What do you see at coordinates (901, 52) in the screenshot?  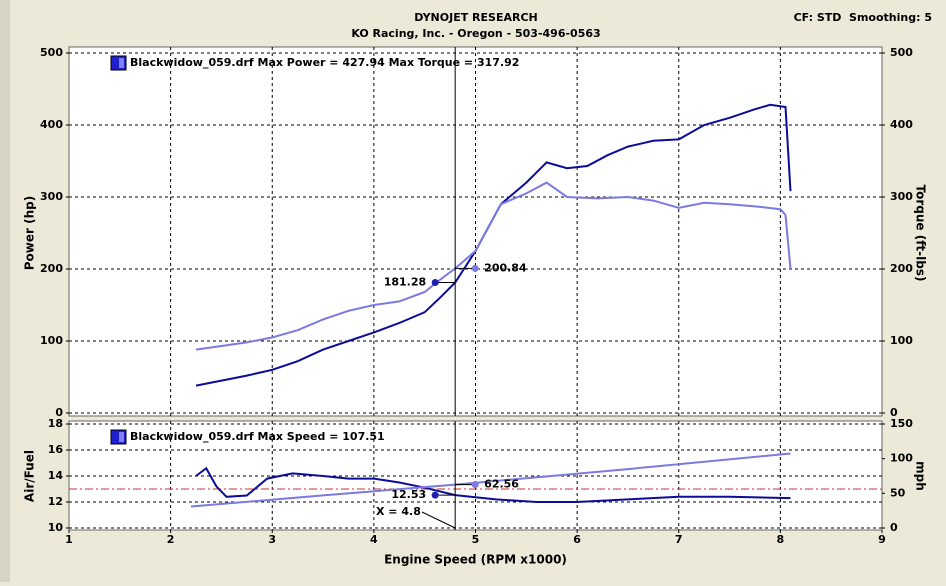 I see `y2-tick-label: 500` at bounding box center [901, 52].